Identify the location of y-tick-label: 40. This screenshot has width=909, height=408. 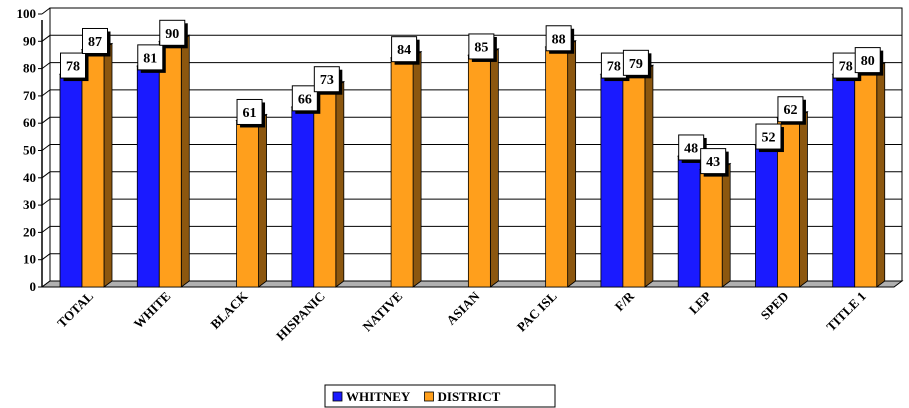
(29, 177).